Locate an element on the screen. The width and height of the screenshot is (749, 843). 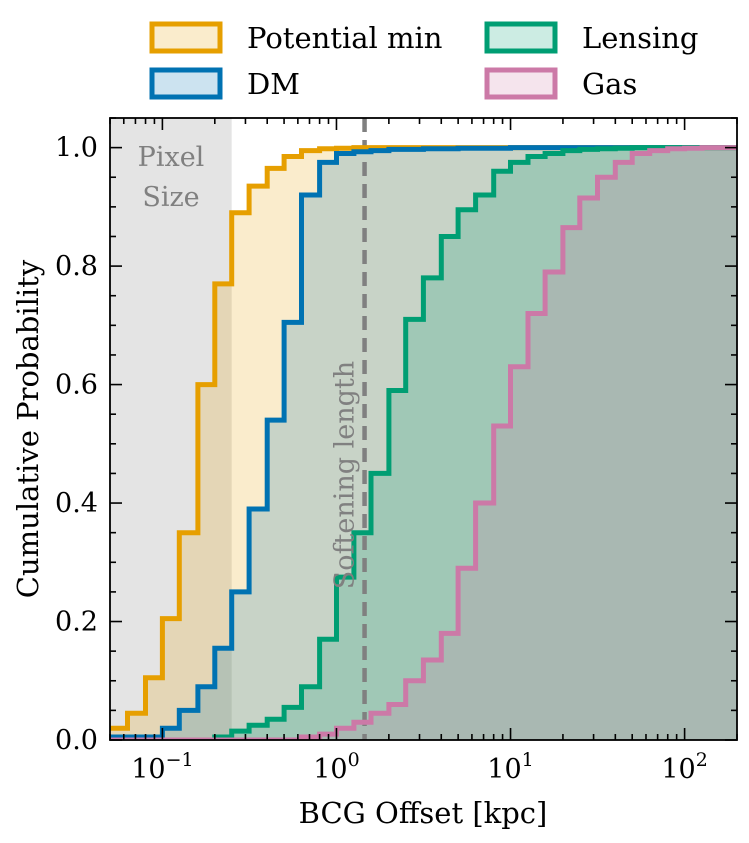
legend-swatch-lensing is located at coordinates (521, 37).